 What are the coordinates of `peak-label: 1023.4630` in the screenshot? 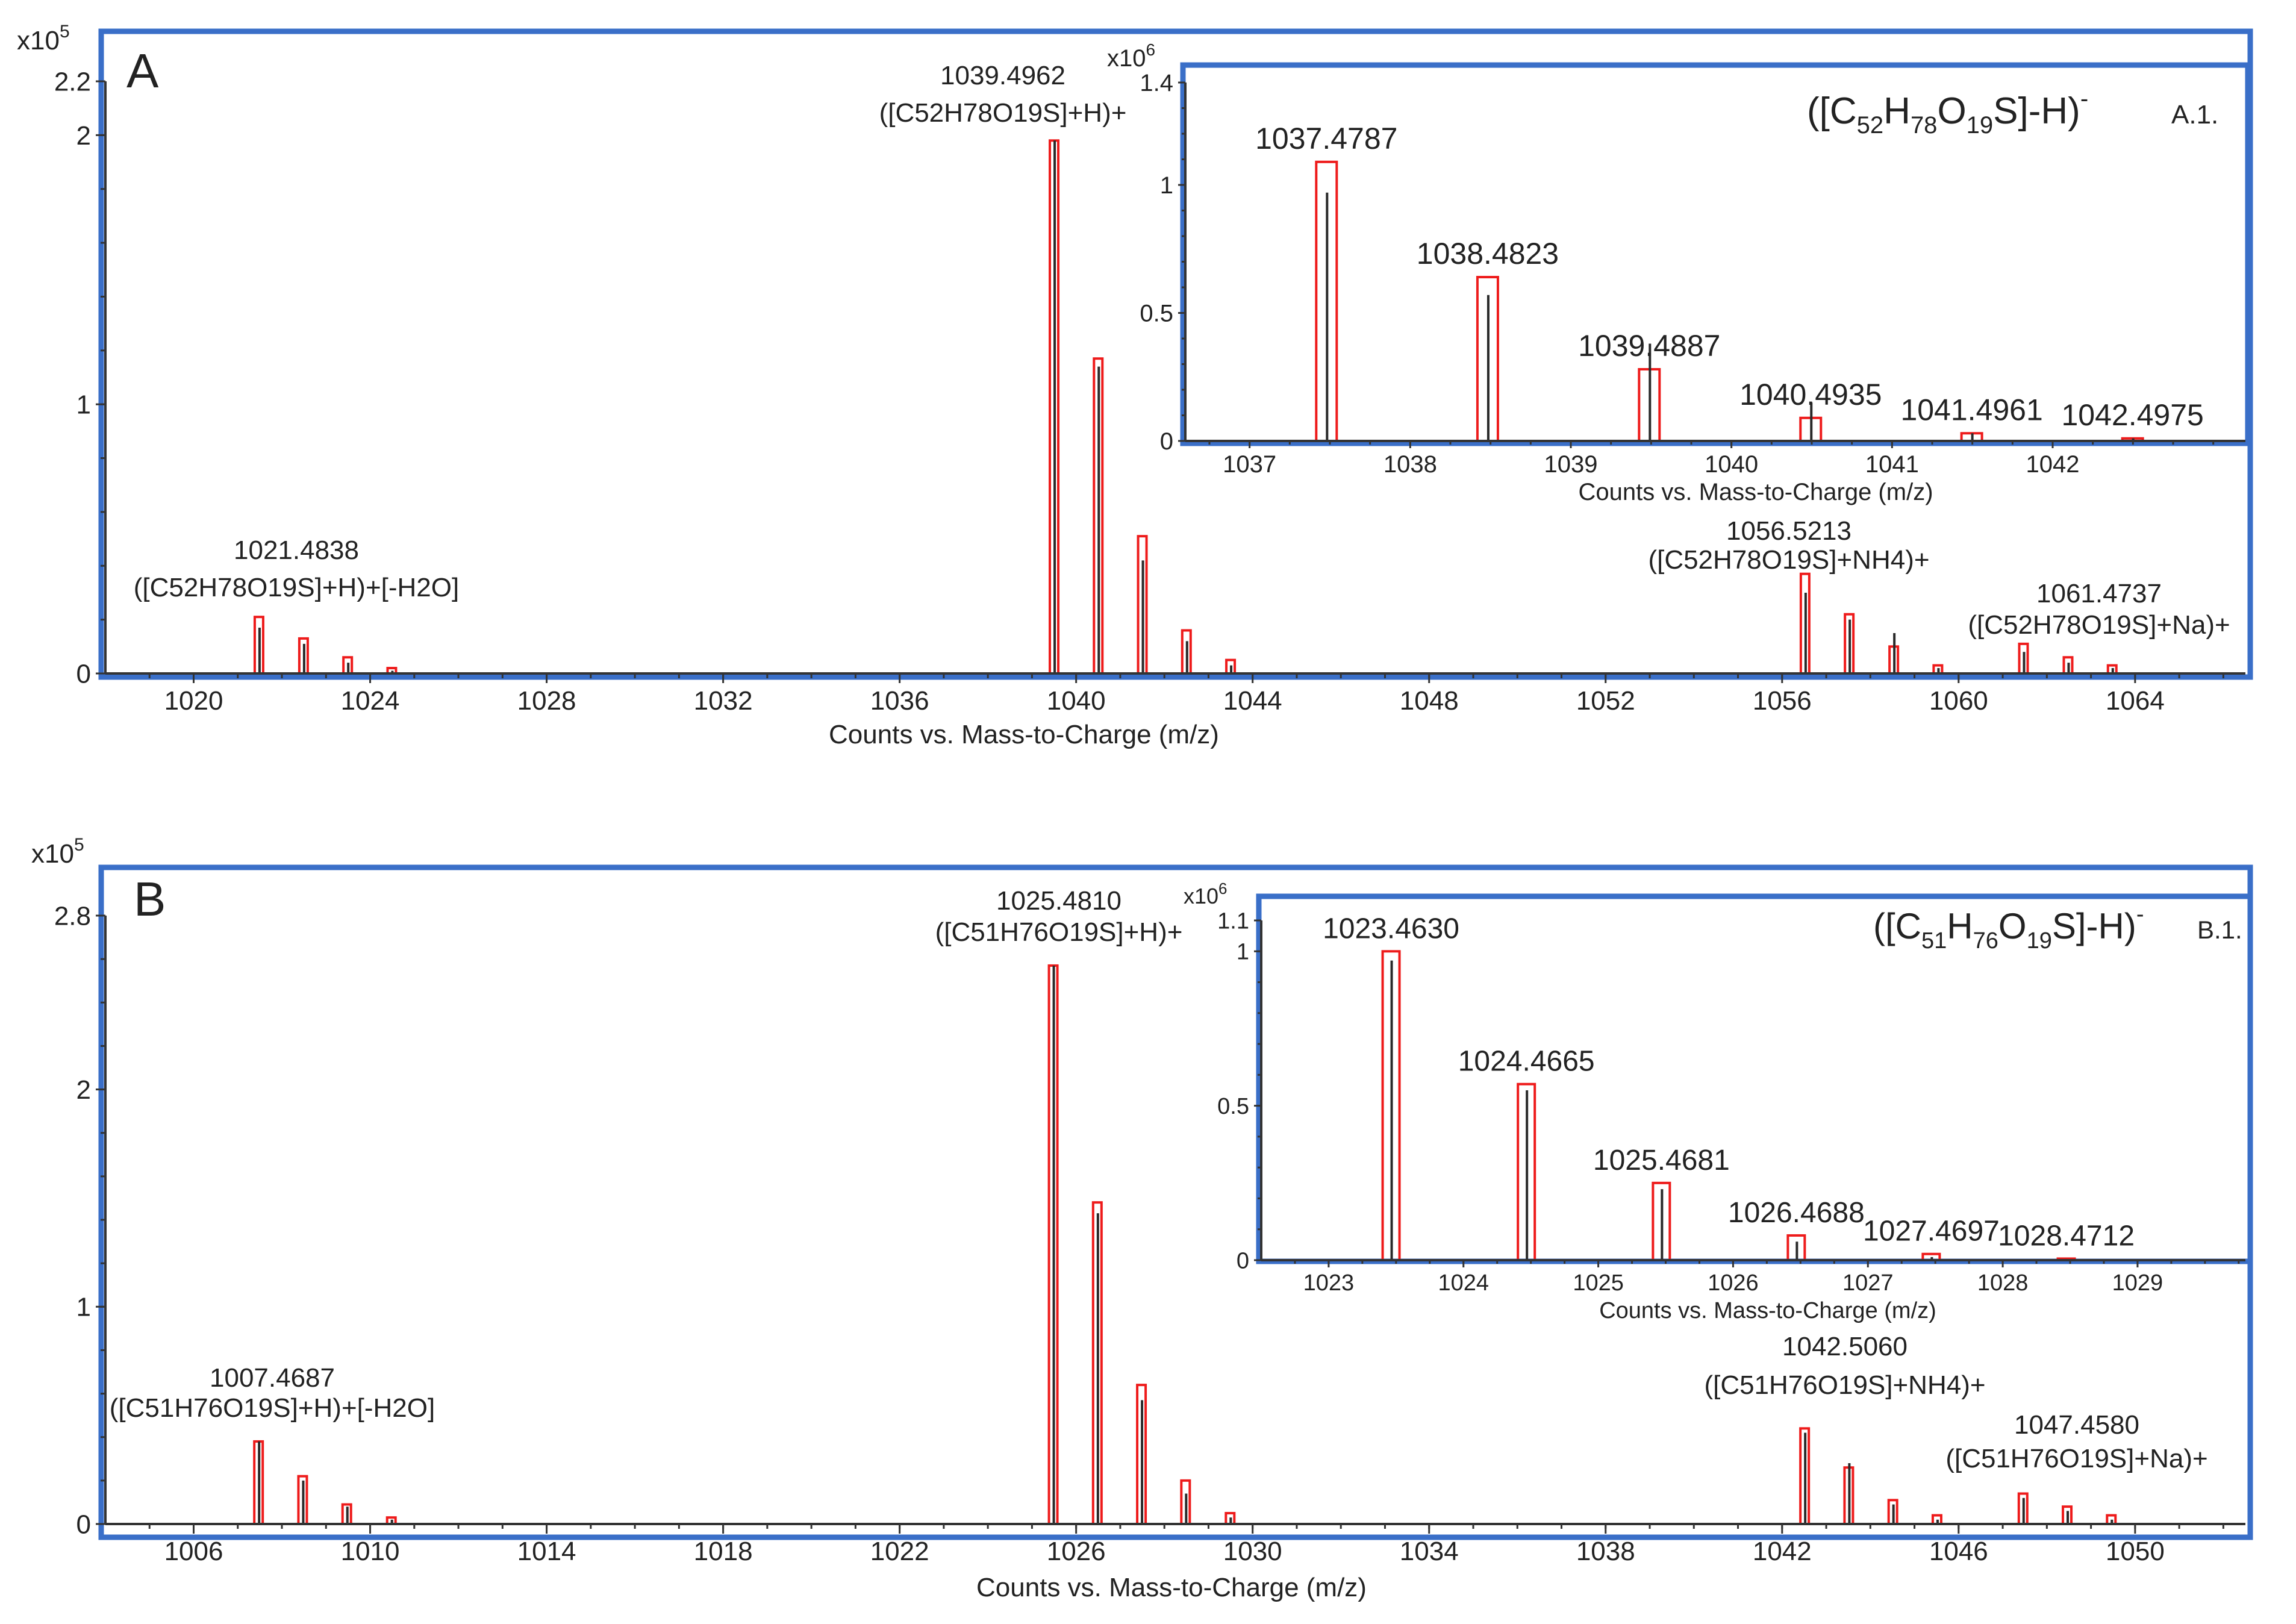 It's located at (1391, 929).